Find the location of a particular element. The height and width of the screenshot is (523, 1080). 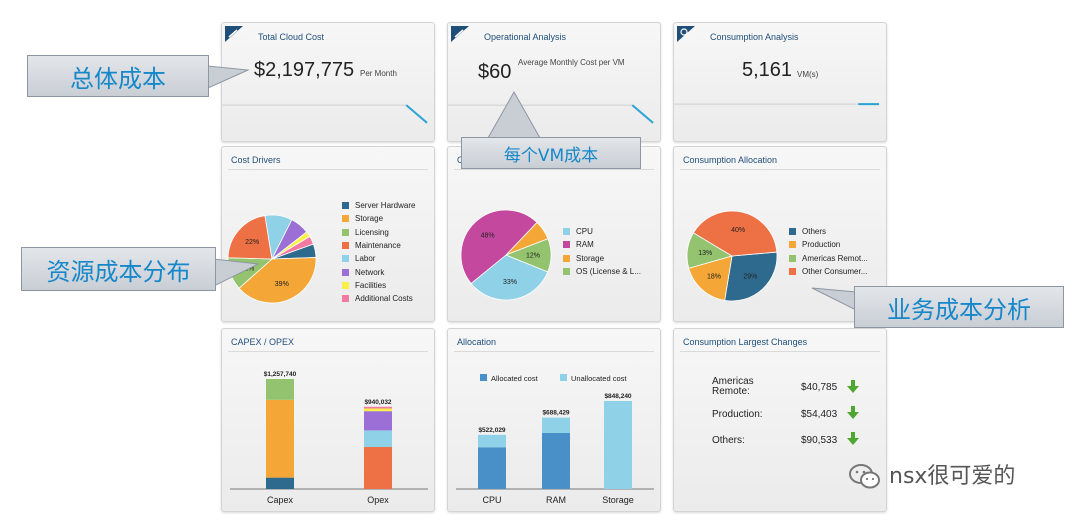

bar-value-label: $848,240 is located at coordinates (617, 396).